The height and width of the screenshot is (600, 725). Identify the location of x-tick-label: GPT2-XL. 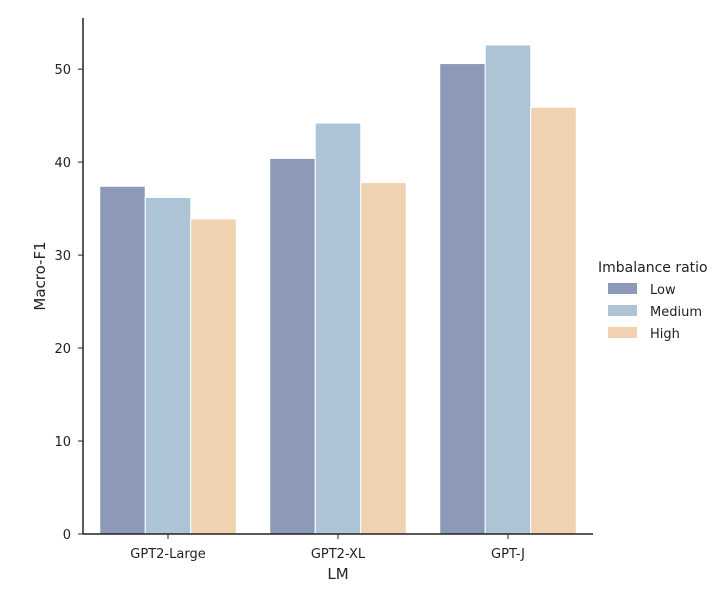
(338, 554).